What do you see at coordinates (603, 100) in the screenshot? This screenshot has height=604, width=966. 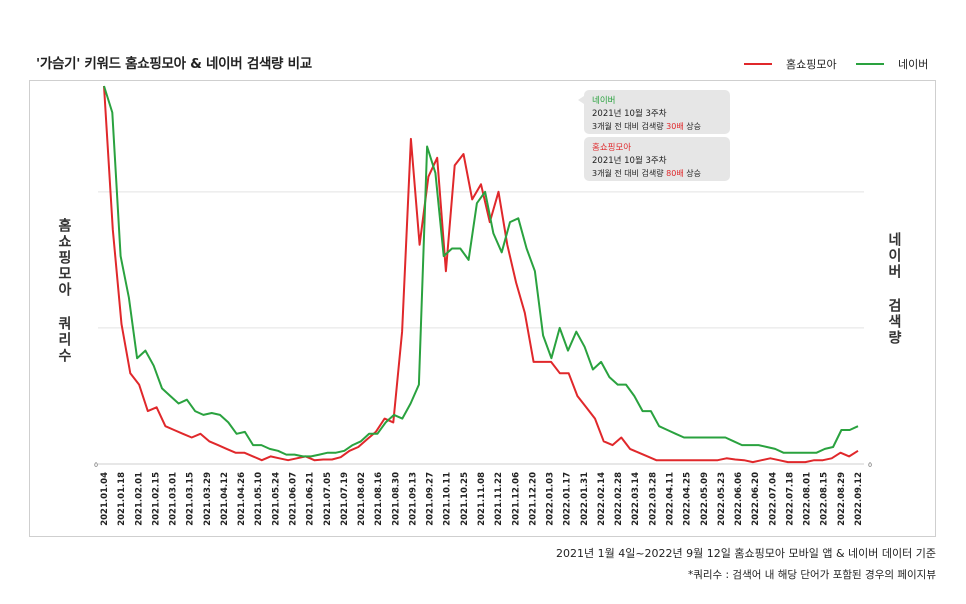 I see `callout-name: 네이버` at bounding box center [603, 100].